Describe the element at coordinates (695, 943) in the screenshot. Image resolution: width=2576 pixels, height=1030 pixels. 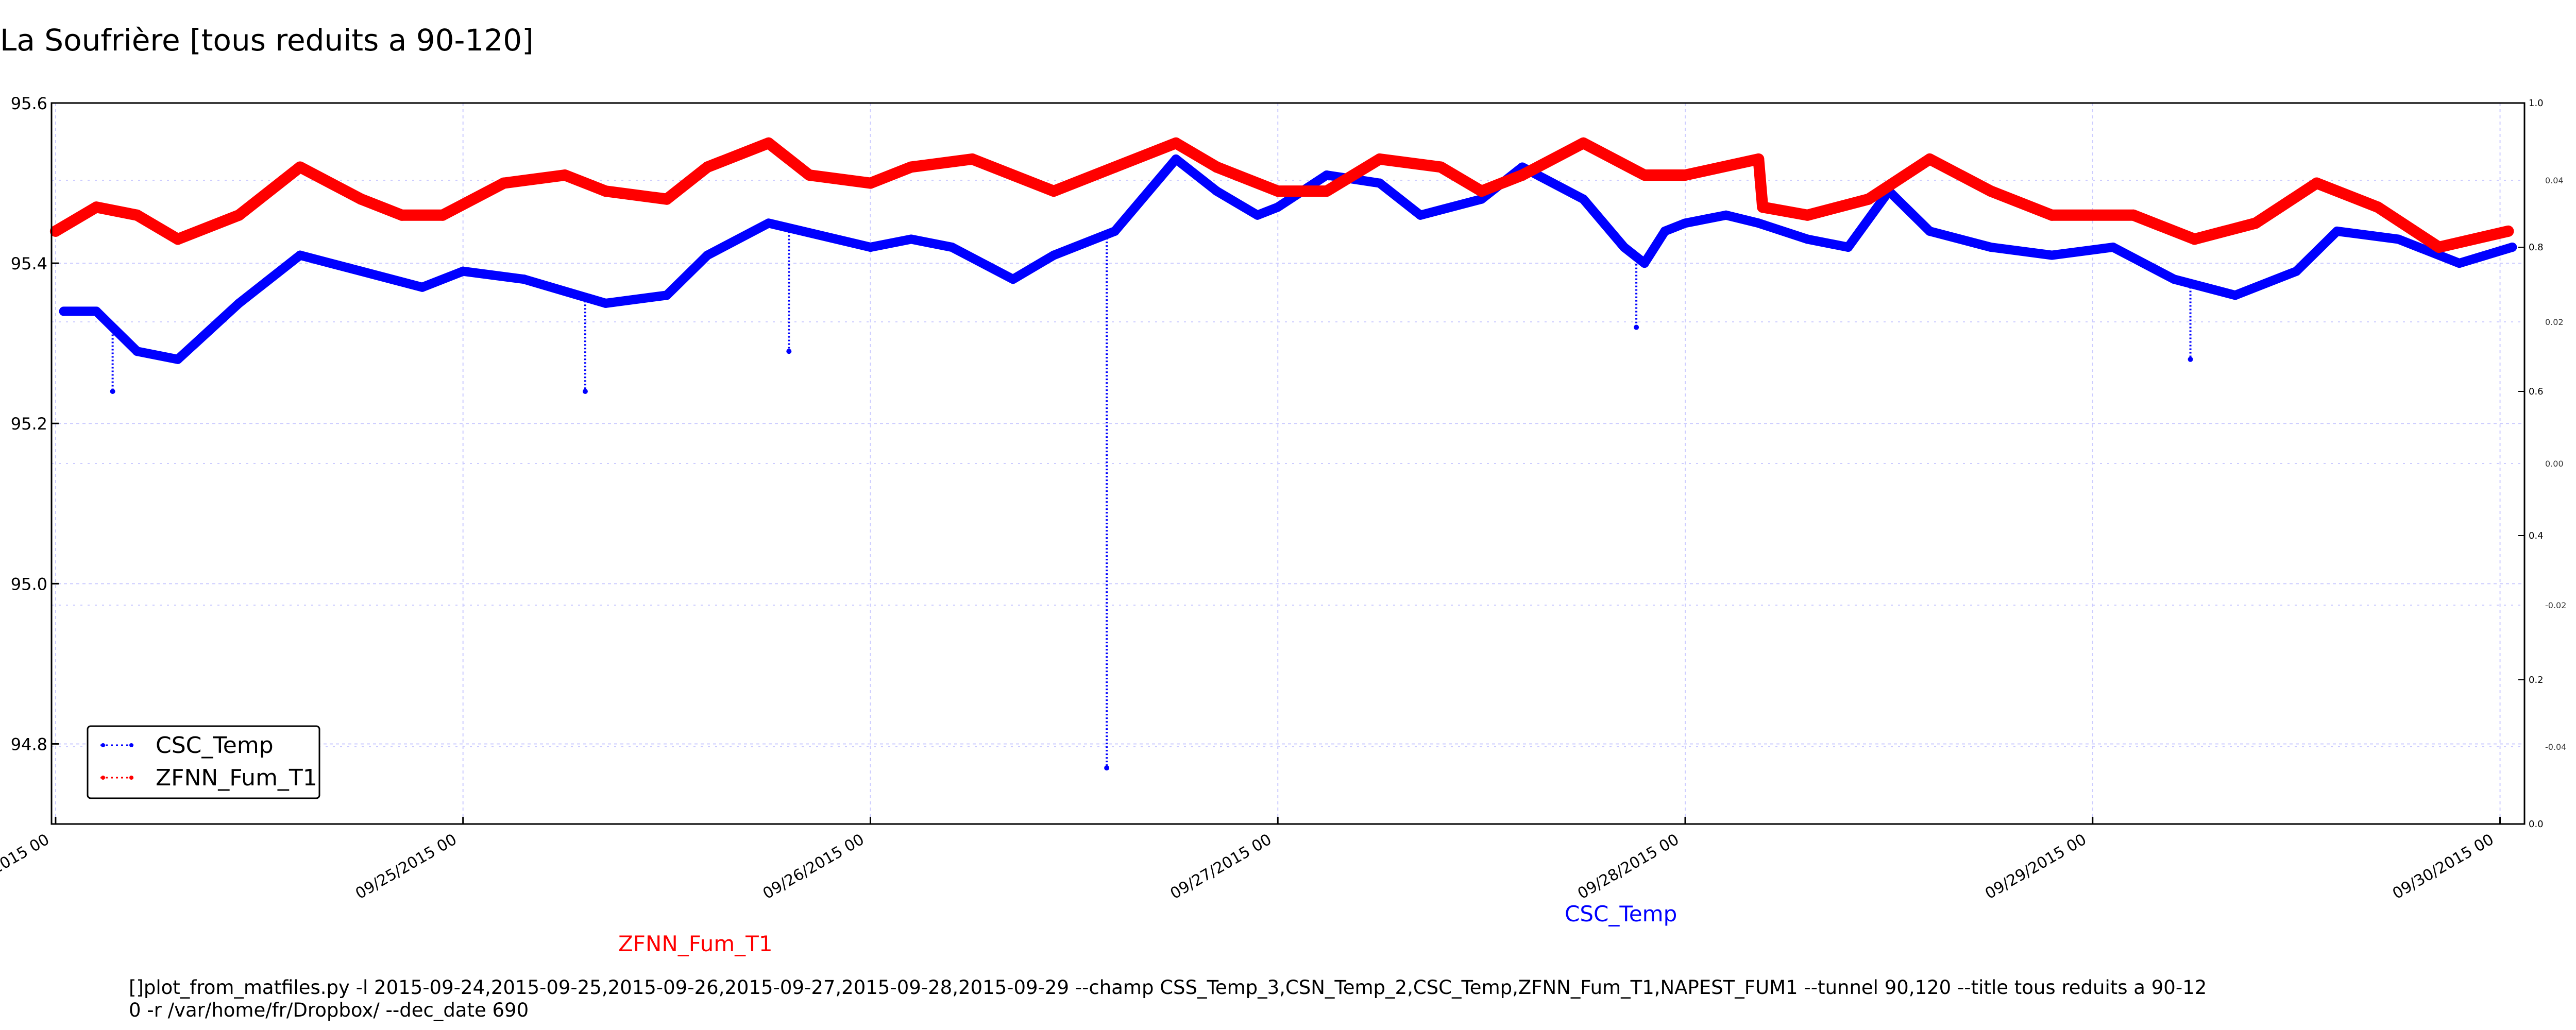
I see `zfnn-series-label: ZFNN_Fum_T1` at that location.